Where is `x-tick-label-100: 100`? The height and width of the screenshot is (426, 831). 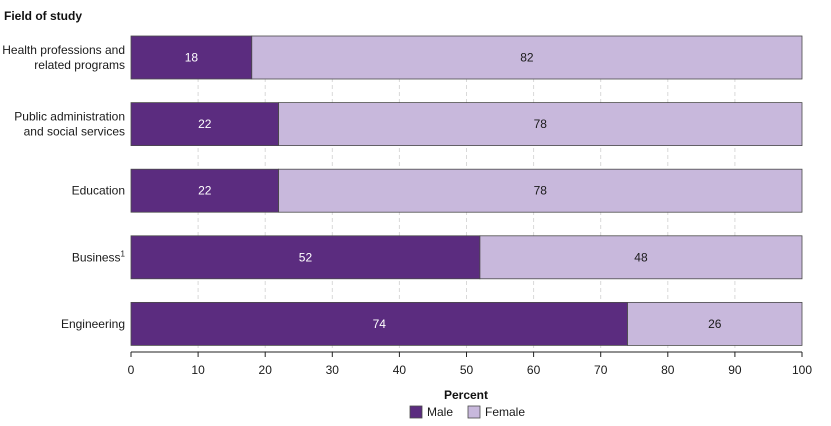
x-tick-label-100: 100 is located at coordinates (802, 370).